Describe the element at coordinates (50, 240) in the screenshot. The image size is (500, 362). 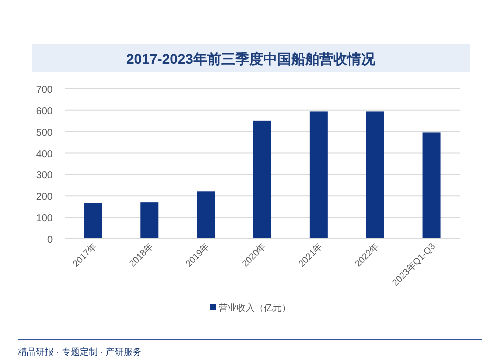
I see `y-tick-label: 0` at that location.